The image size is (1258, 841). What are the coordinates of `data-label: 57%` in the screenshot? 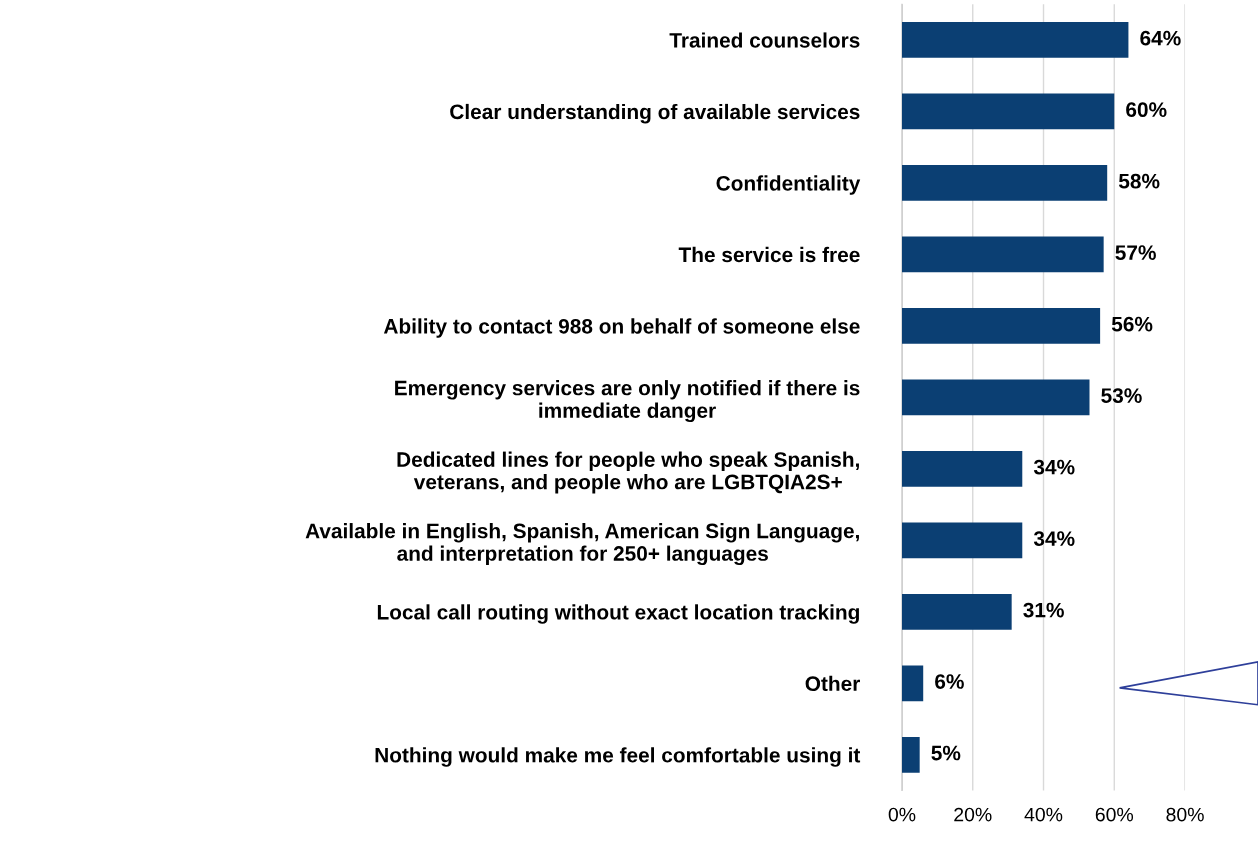 It's located at (1135, 252).